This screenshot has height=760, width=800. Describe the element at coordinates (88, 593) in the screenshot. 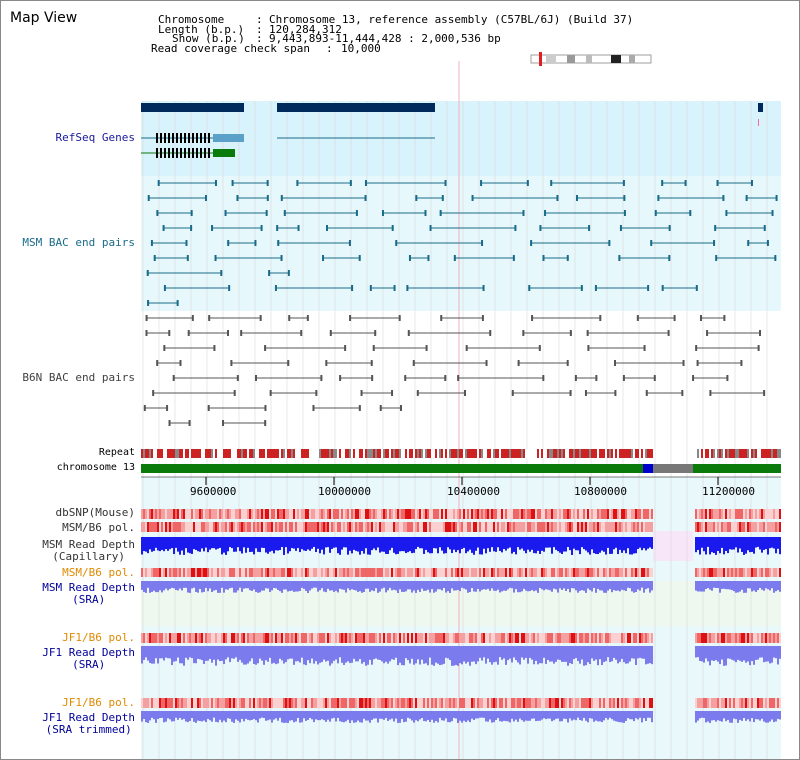

I see `track-label-msm-depth-sra: MSM Read Depth (SRA)` at that location.